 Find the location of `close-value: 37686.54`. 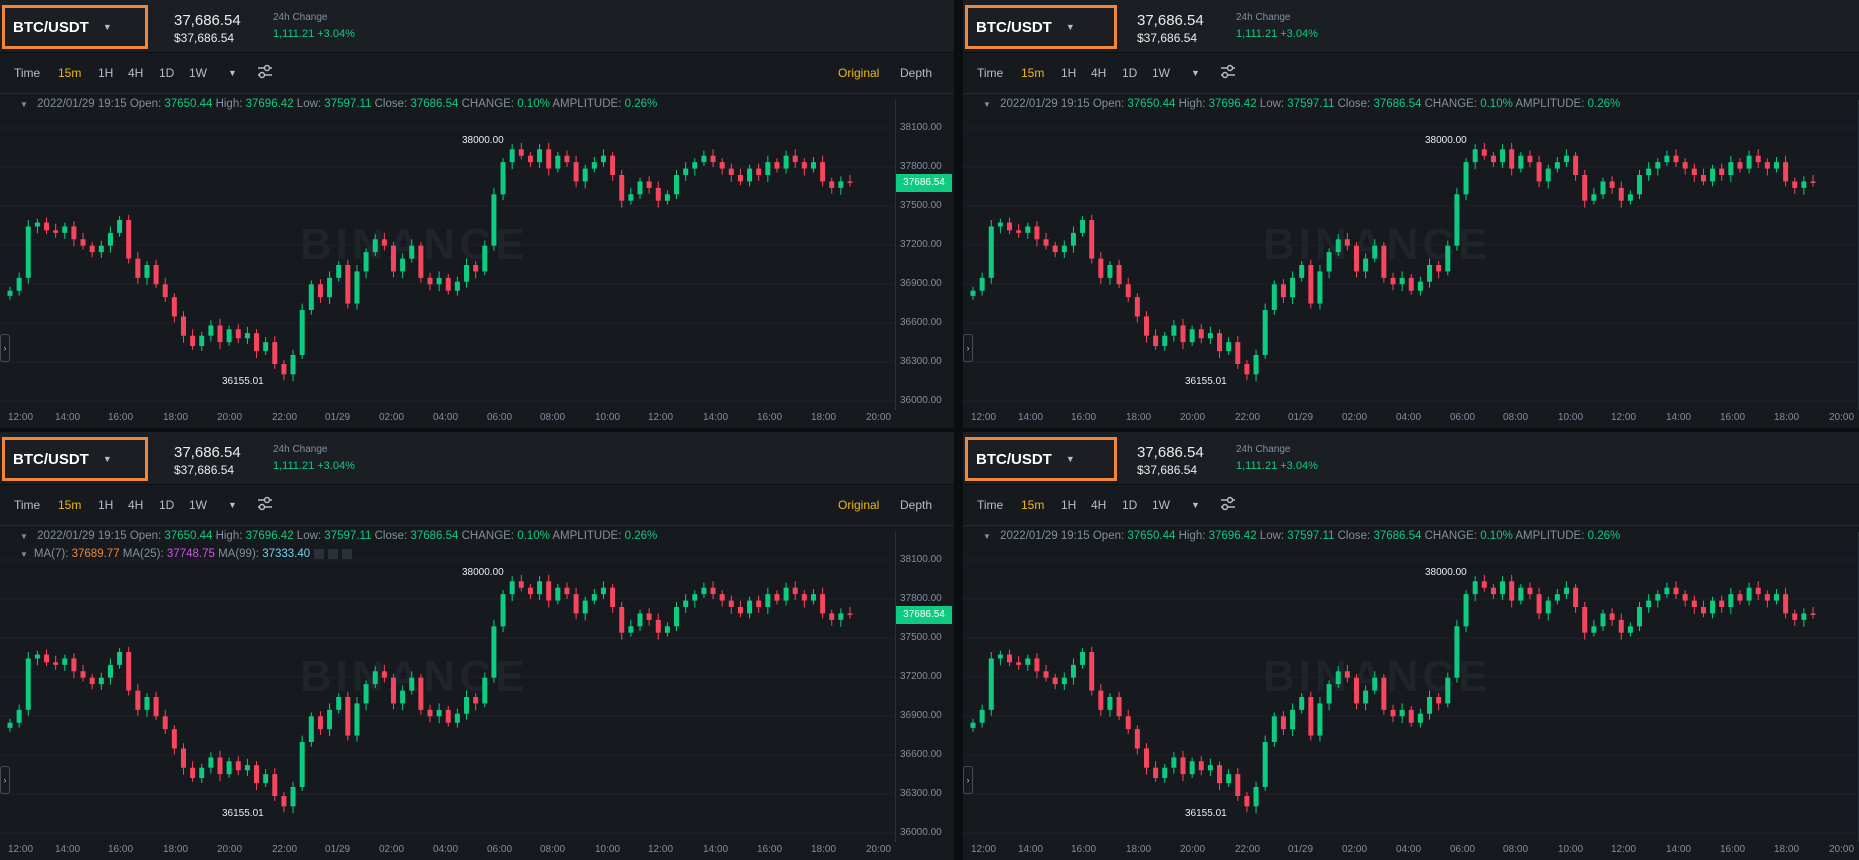

close-value: 37686.54 is located at coordinates (434, 104).